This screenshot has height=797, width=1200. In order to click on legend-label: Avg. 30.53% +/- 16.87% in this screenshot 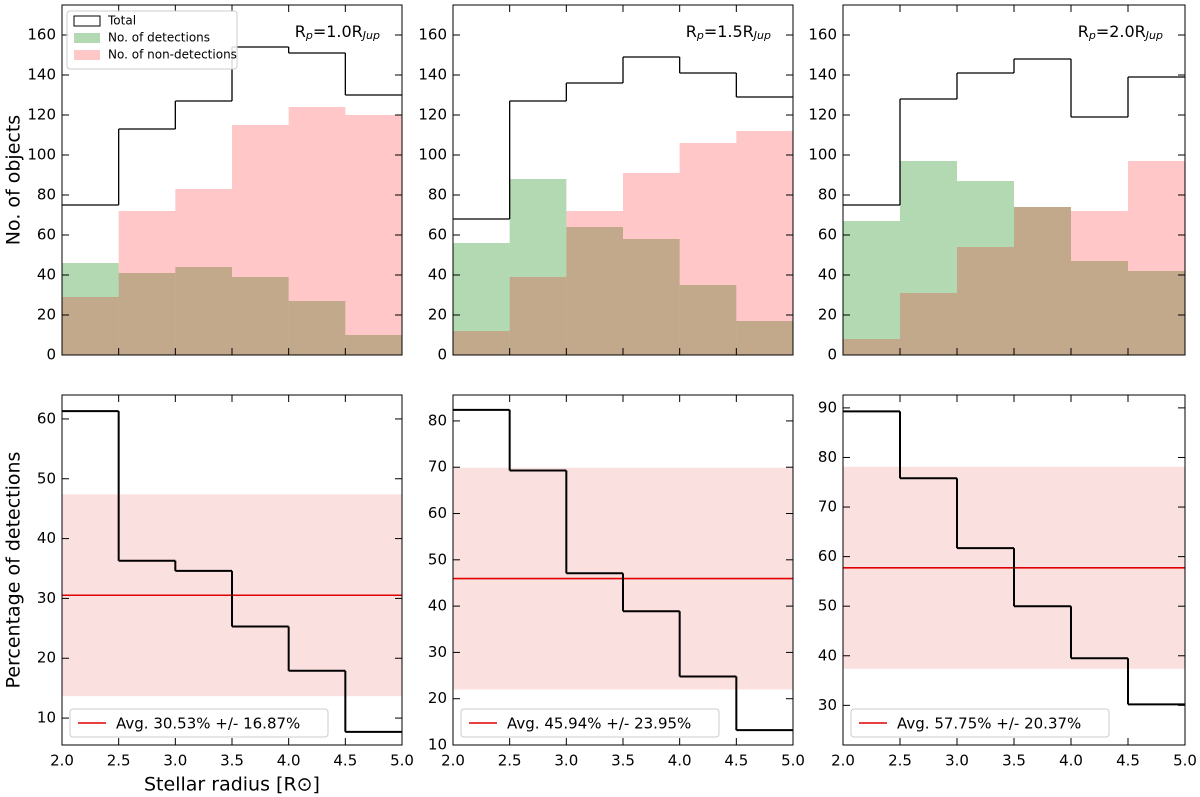, I will do `click(208, 724)`.